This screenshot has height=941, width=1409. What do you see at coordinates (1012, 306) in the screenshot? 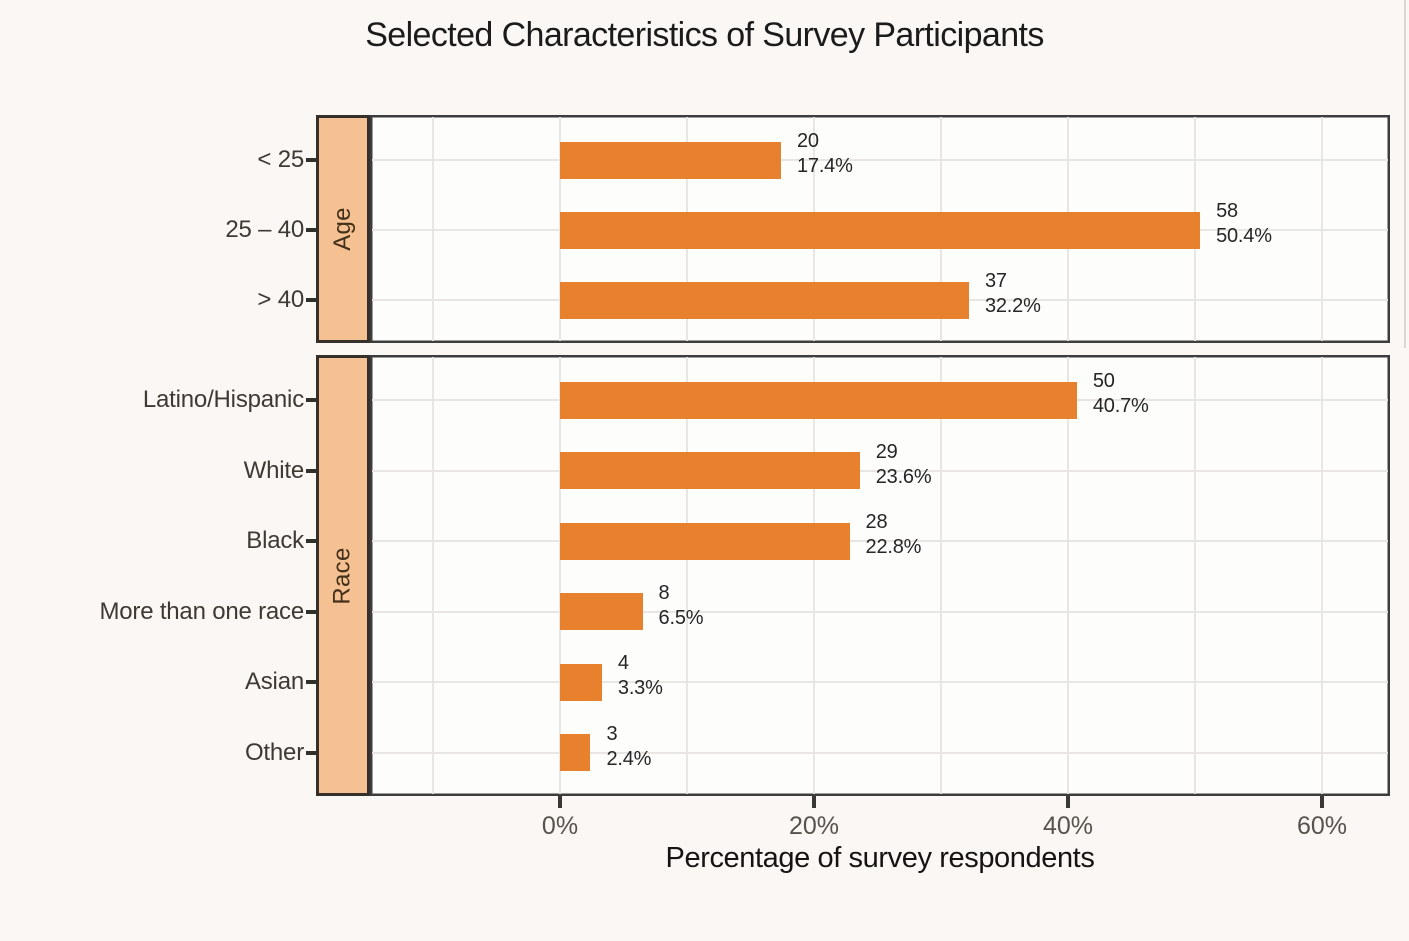
I see `bar-percent-label: 32.2%` at bounding box center [1012, 306].